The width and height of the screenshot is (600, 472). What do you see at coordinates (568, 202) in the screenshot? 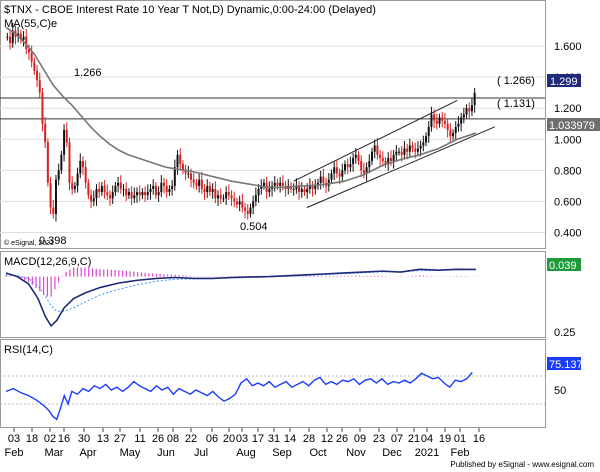
I see `price-tick-label: 0.600` at bounding box center [568, 202].